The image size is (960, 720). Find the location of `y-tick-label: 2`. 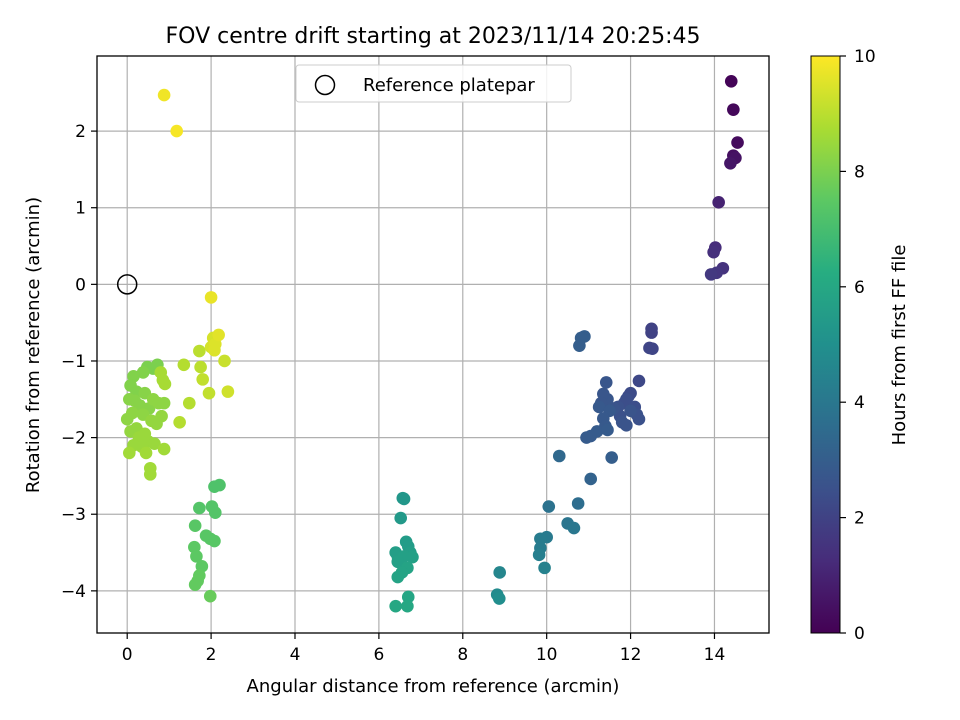

y-tick-label: 2 is located at coordinates (80, 132).